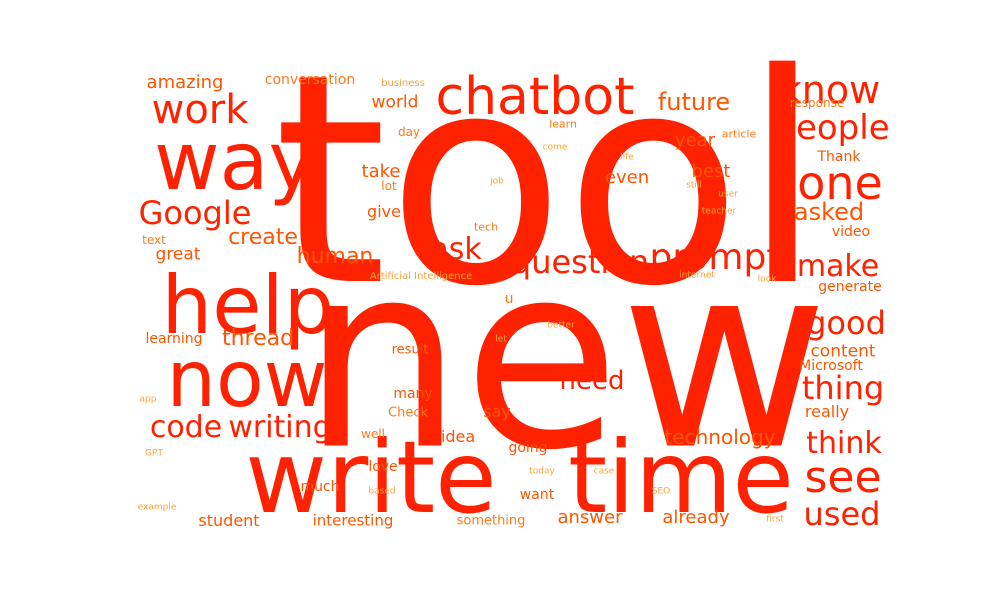 The width and height of the screenshot is (1000, 600). I want to click on word-example: example, so click(157, 507).